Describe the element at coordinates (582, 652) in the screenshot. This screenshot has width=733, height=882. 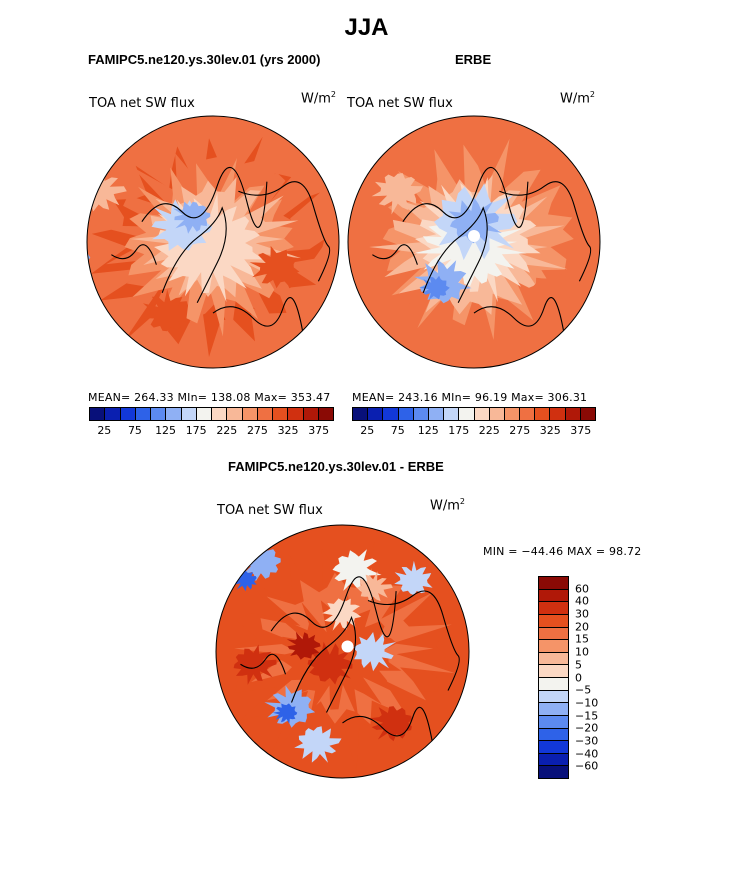
I see `colorbar-tick-label: 10` at that location.